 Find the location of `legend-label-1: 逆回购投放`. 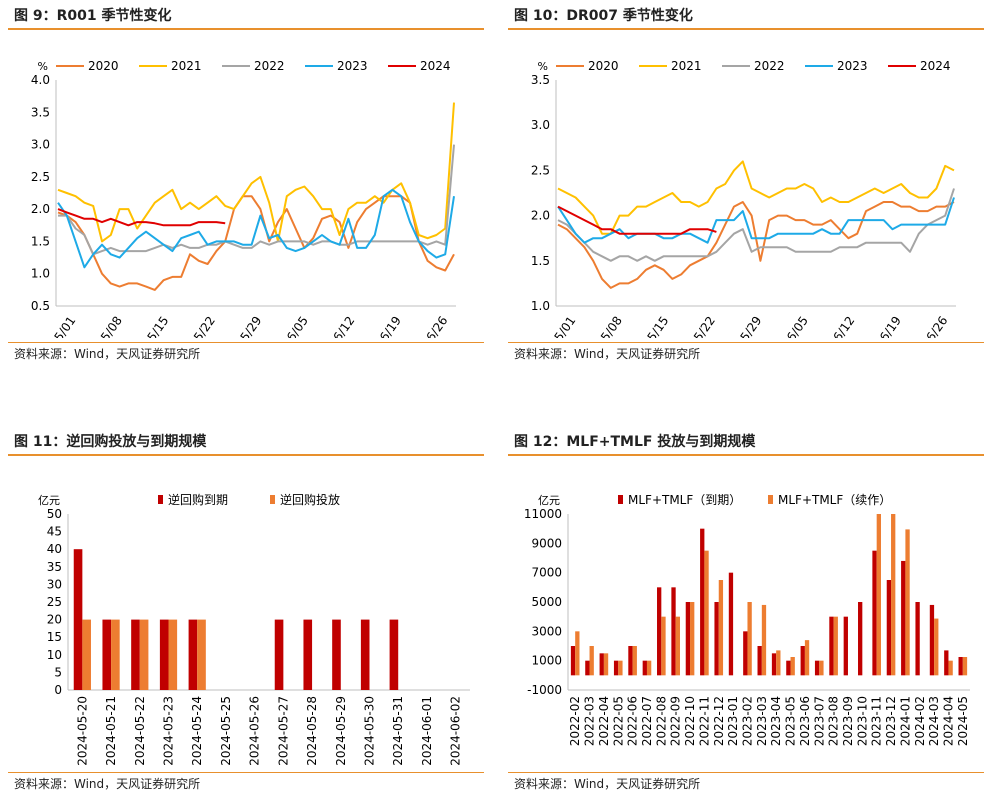

legend-label-1: 逆回购投放 is located at coordinates (310, 499).